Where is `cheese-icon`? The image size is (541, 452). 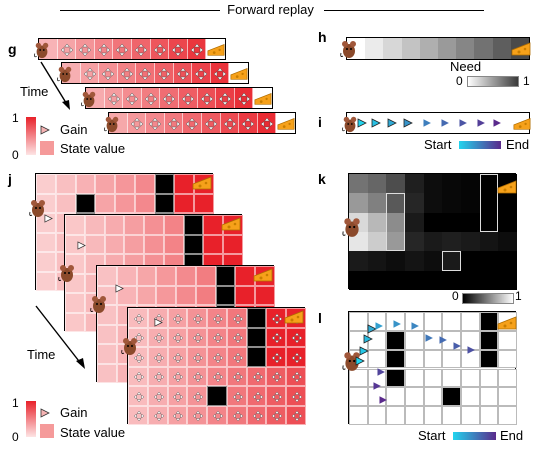
cheese-icon is located at coordinates (263, 98).